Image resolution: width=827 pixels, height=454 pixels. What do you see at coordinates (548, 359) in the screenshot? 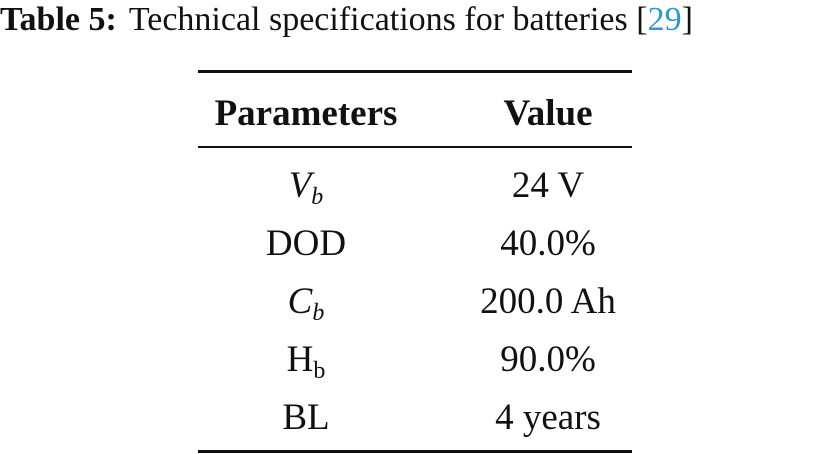
I see `value-cell: 90.0%` at bounding box center [548, 359].